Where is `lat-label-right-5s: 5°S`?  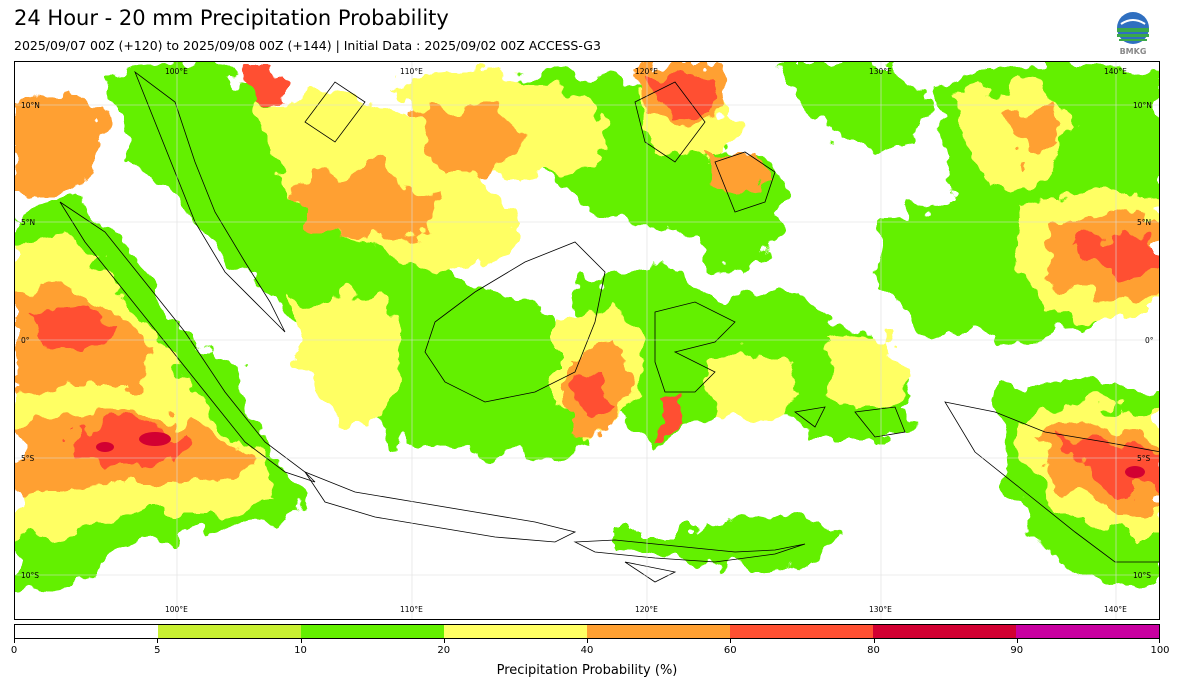 lat-label-right-5s: 5°S is located at coordinates (1144, 458).